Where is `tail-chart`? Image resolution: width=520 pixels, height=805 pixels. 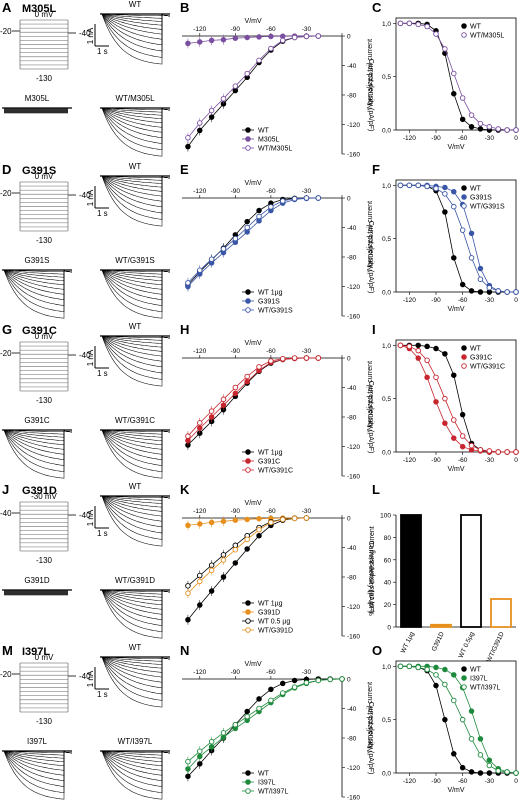
tail-chart is located at coordinates (456, 718).